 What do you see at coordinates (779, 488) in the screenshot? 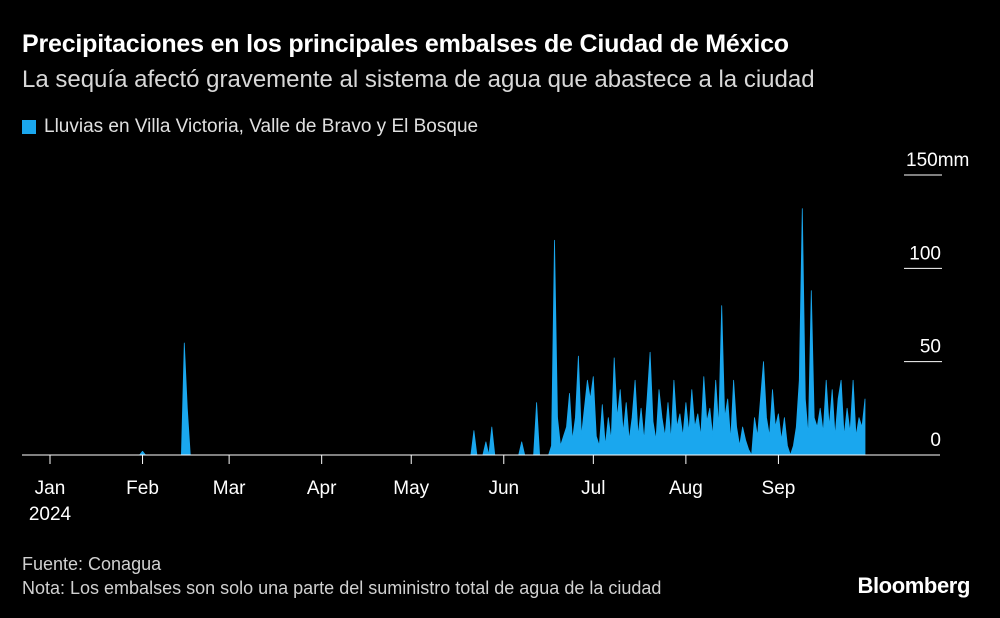
I see `x-tick-label: Sep` at bounding box center [779, 488].